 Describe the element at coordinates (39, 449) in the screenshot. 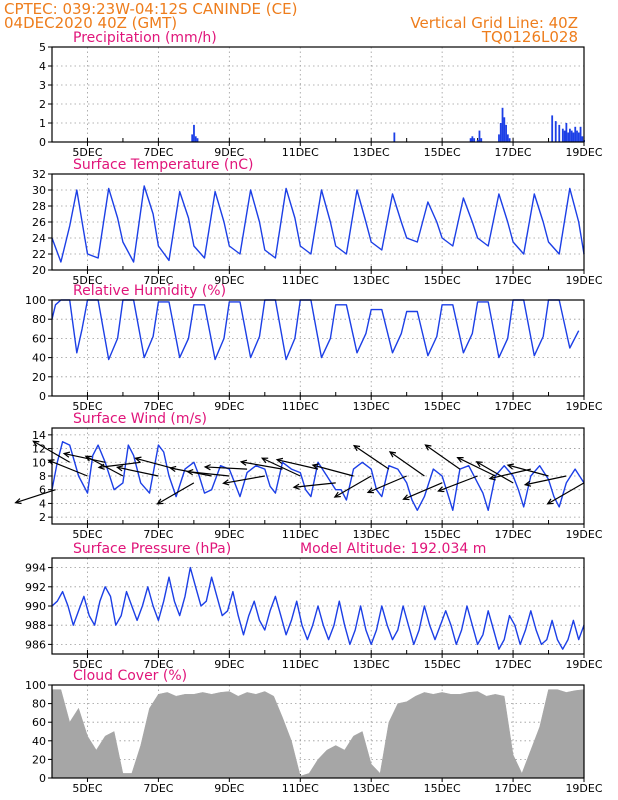

I see `y-tick-label: 12` at that location.